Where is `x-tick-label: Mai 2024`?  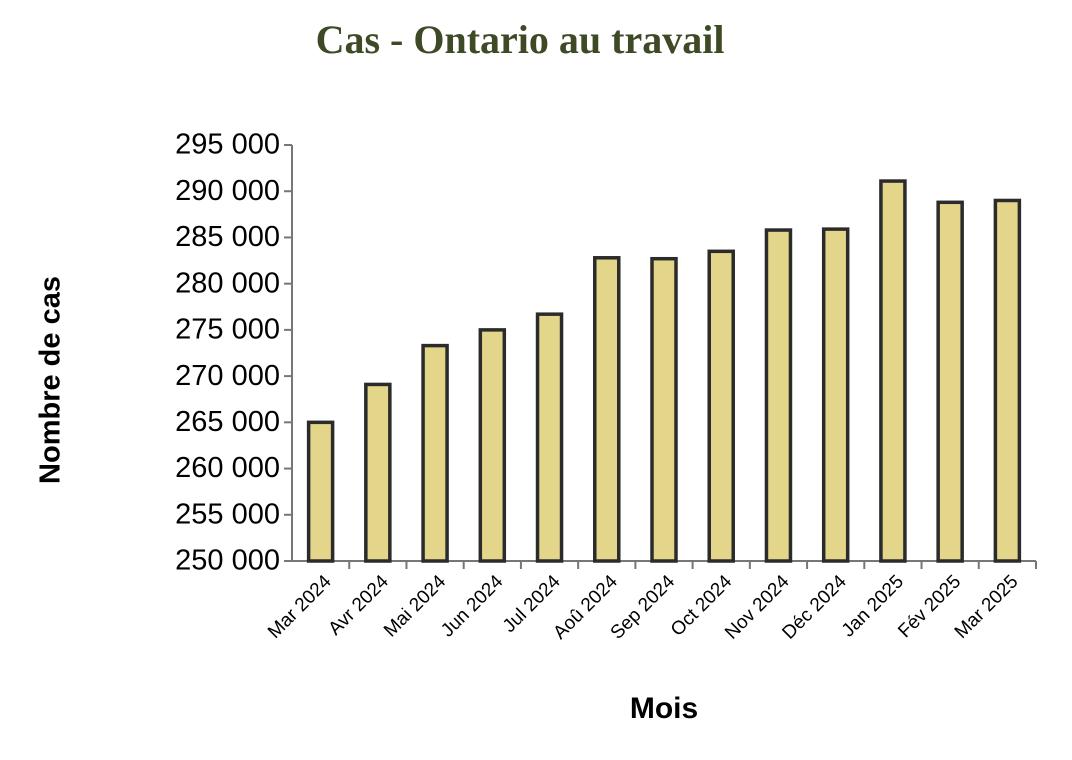
x-tick-label: Mai 2024 is located at coordinates (415, 606).